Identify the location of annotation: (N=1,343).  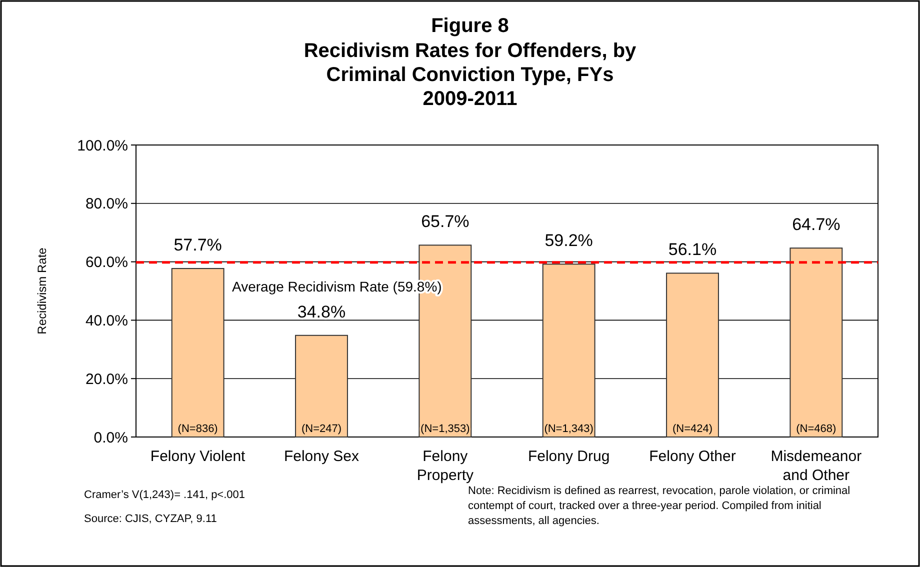
(569, 429).